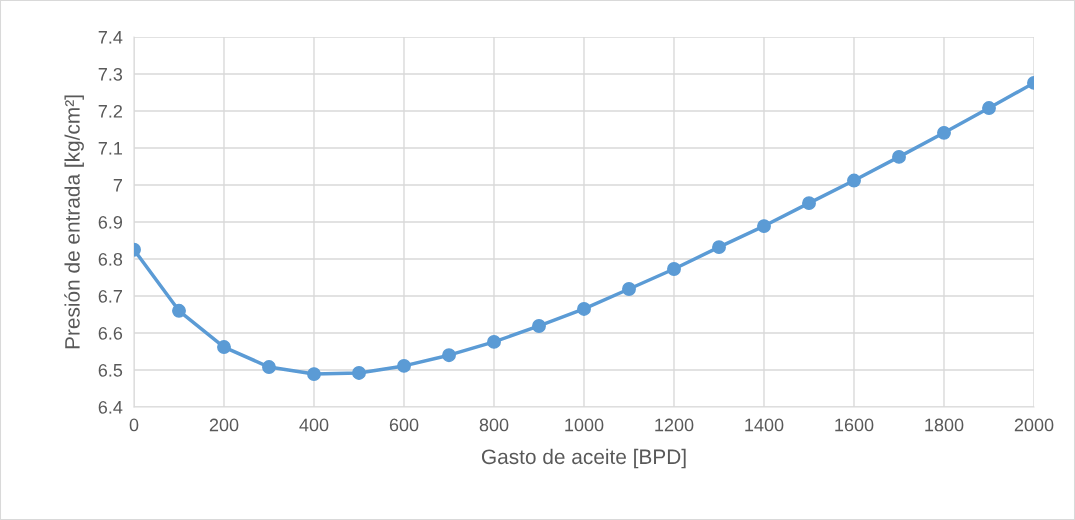  What do you see at coordinates (110, 370) in the screenshot?
I see `y-tick-label: 6.5` at bounding box center [110, 370].